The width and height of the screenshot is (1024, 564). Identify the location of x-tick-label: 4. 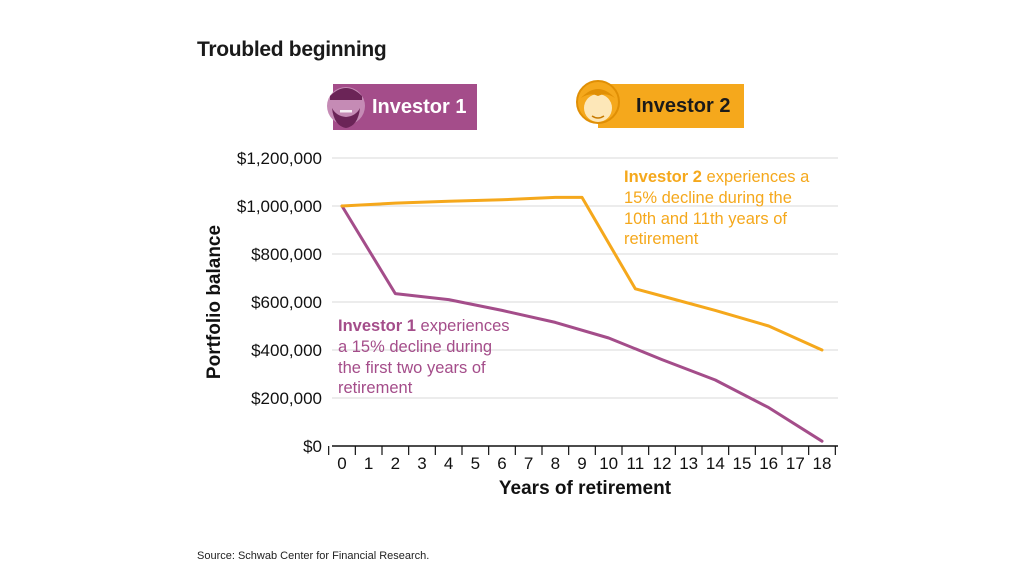
(448, 463).